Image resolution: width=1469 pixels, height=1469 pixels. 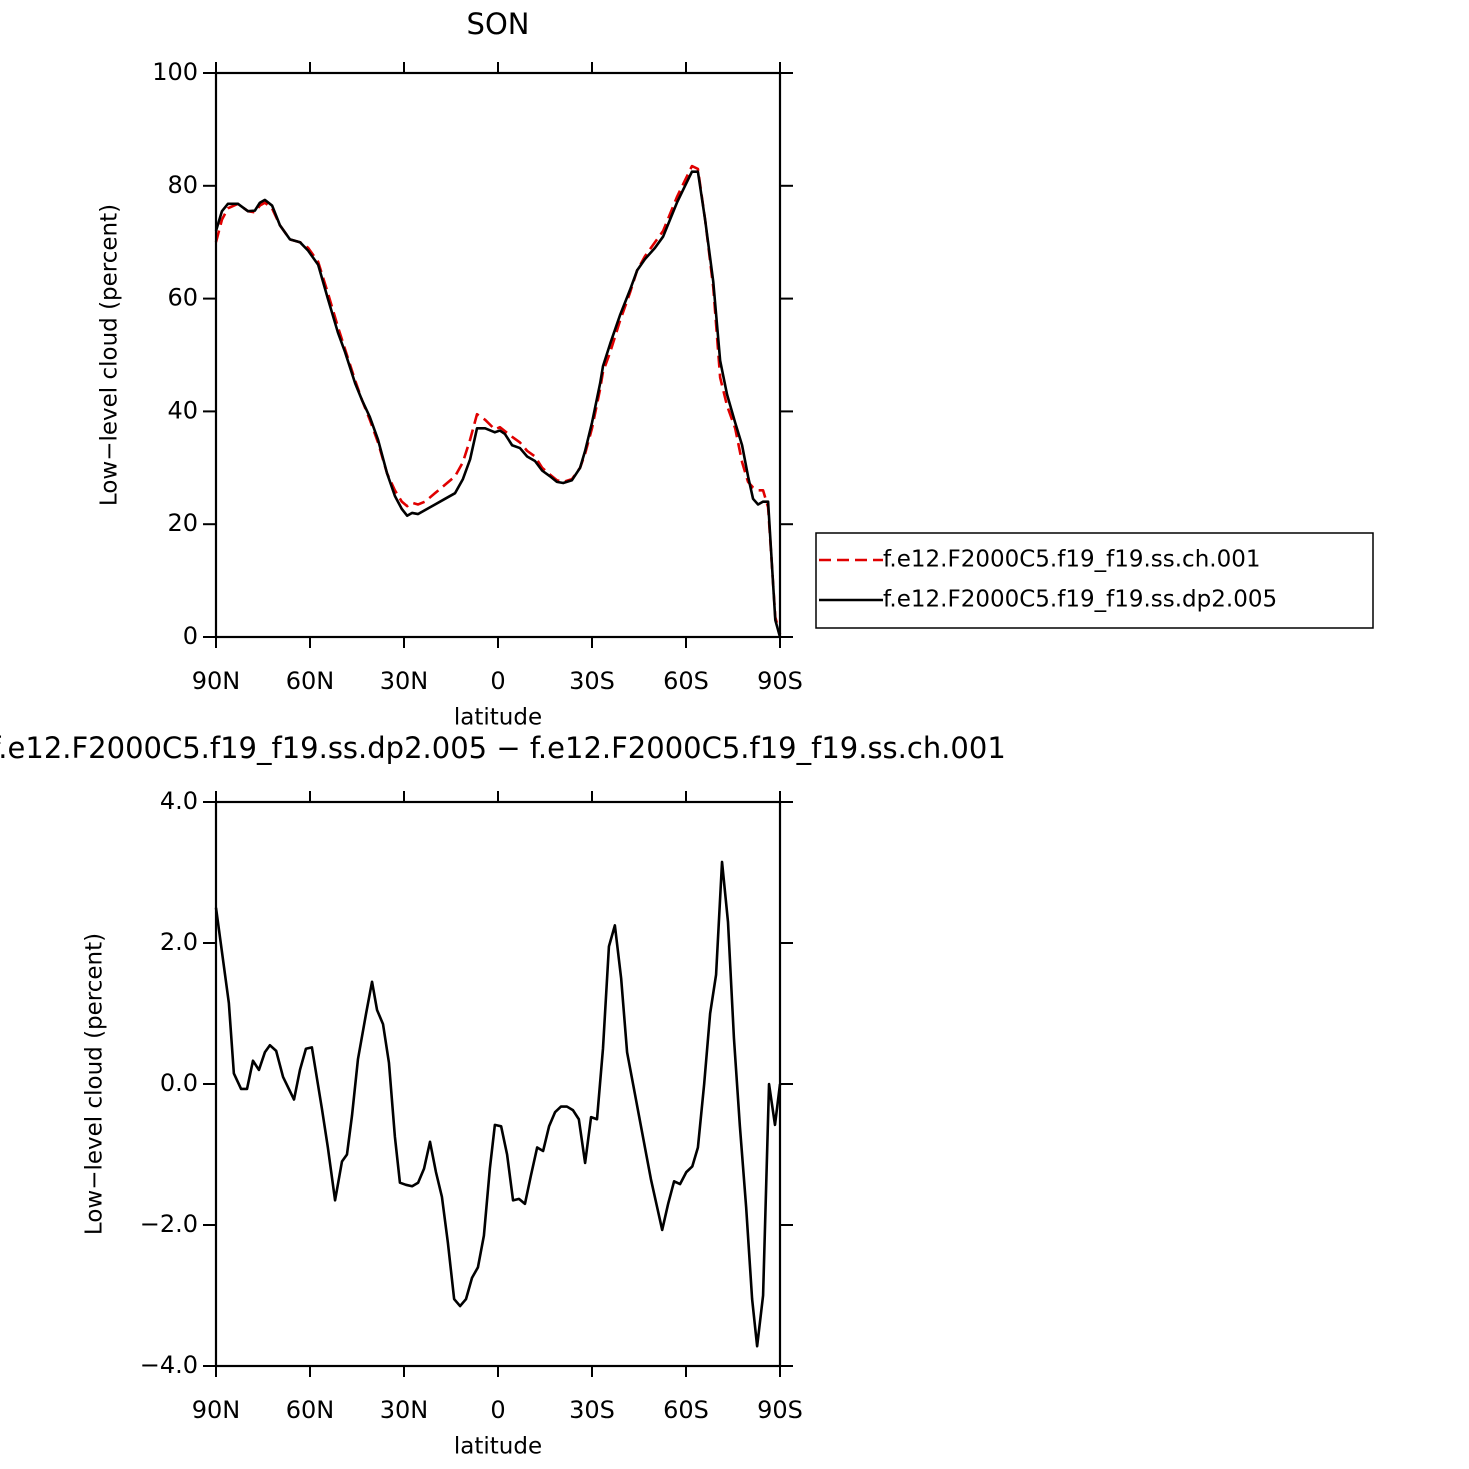 I want to click on y-tick-label: 20, so click(x=182, y=523).